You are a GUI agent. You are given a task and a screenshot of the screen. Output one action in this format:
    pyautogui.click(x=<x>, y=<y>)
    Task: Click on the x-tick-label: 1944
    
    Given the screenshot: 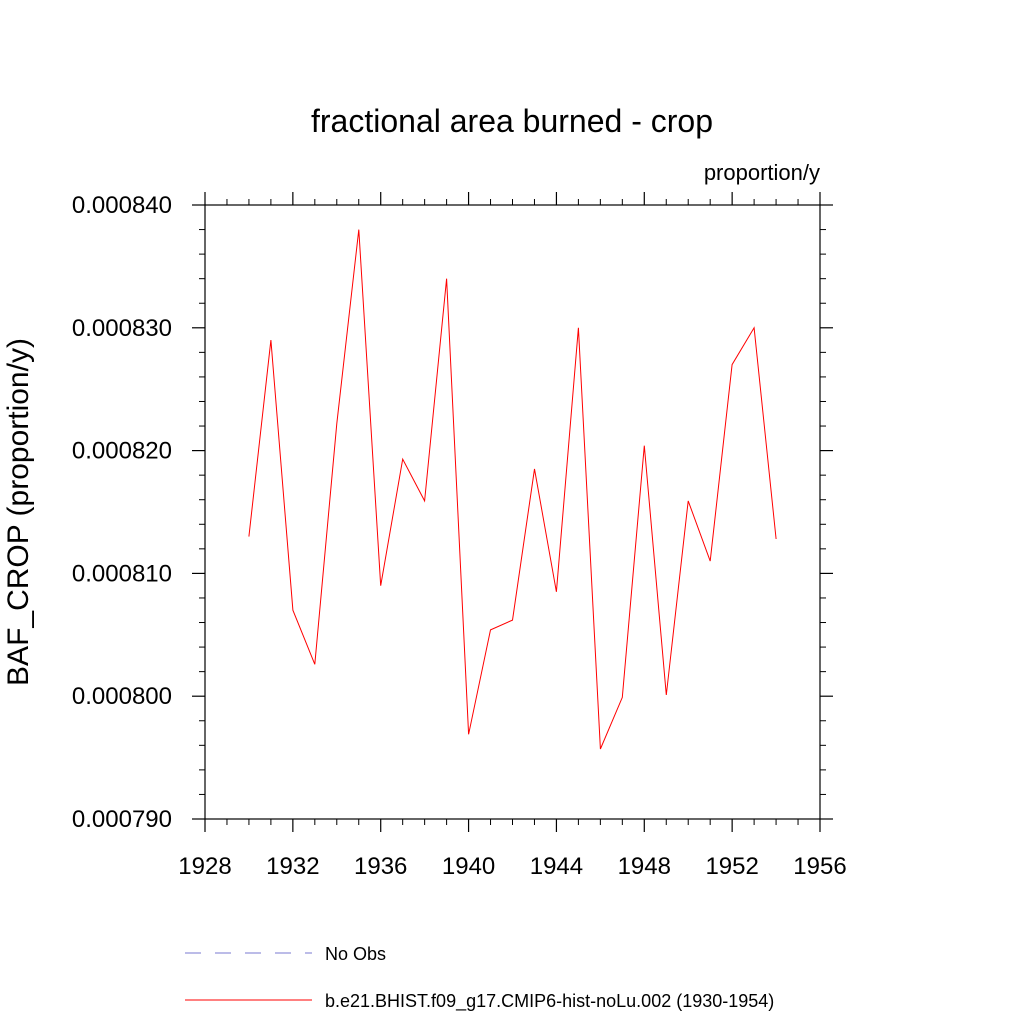 What is the action you would take?
    pyautogui.click(x=556, y=866)
    